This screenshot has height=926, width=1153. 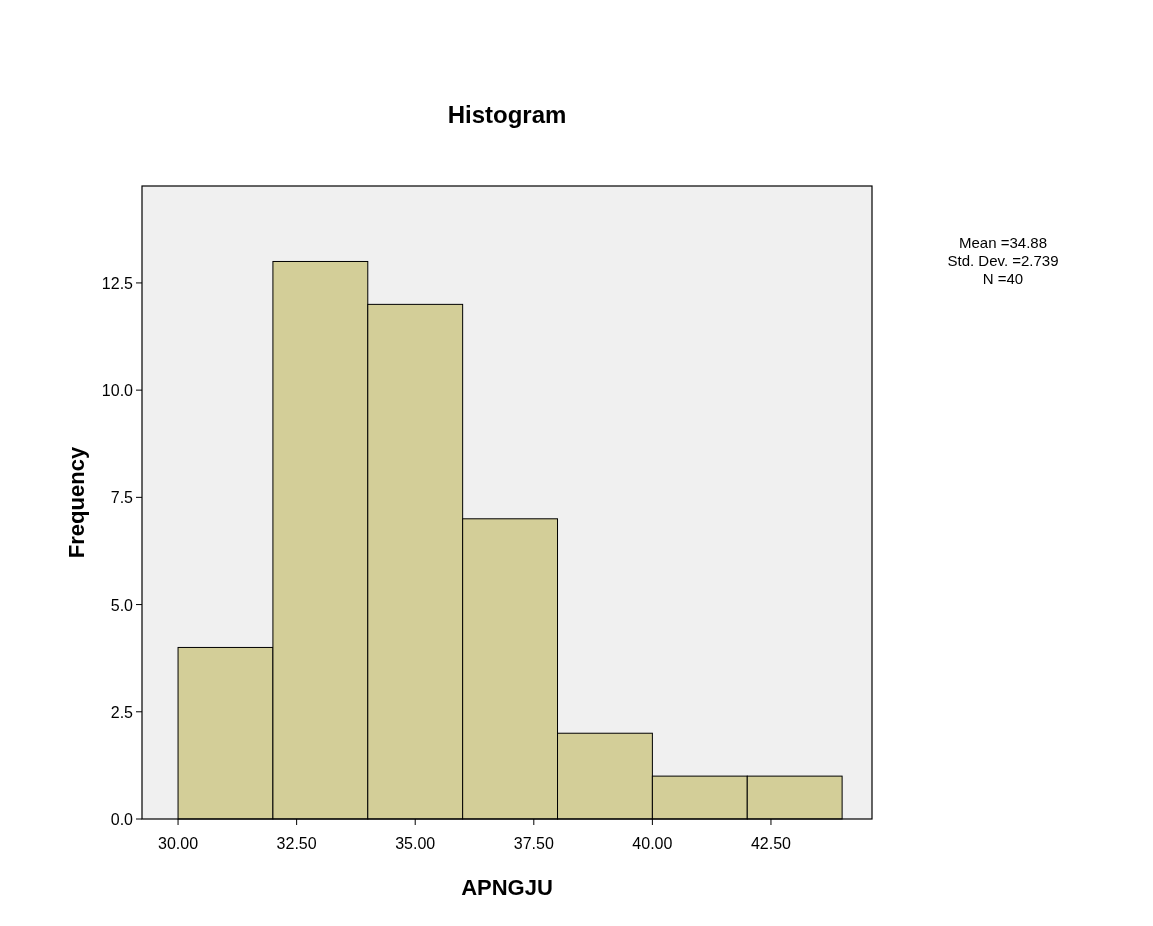 What do you see at coordinates (771, 843) in the screenshot?
I see `x-tick-label: 42.50` at bounding box center [771, 843].